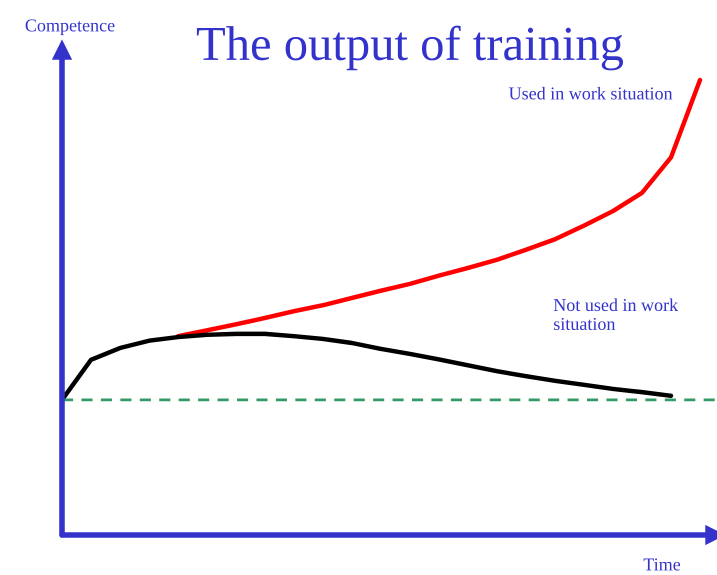 The height and width of the screenshot is (575, 717). What do you see at coordinates (616, 314) in the screenshot?
I see `text: Not used in work situation` at bounding box center [616, 314].